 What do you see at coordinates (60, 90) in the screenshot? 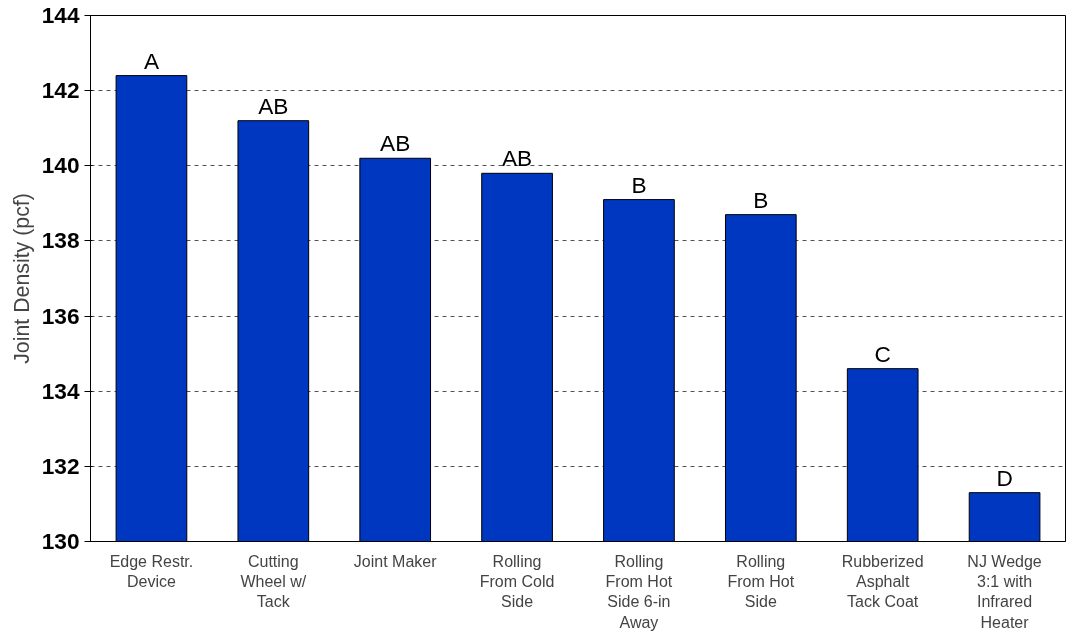
I see `y-tick-label: 142` at bounding box center [60, 90].